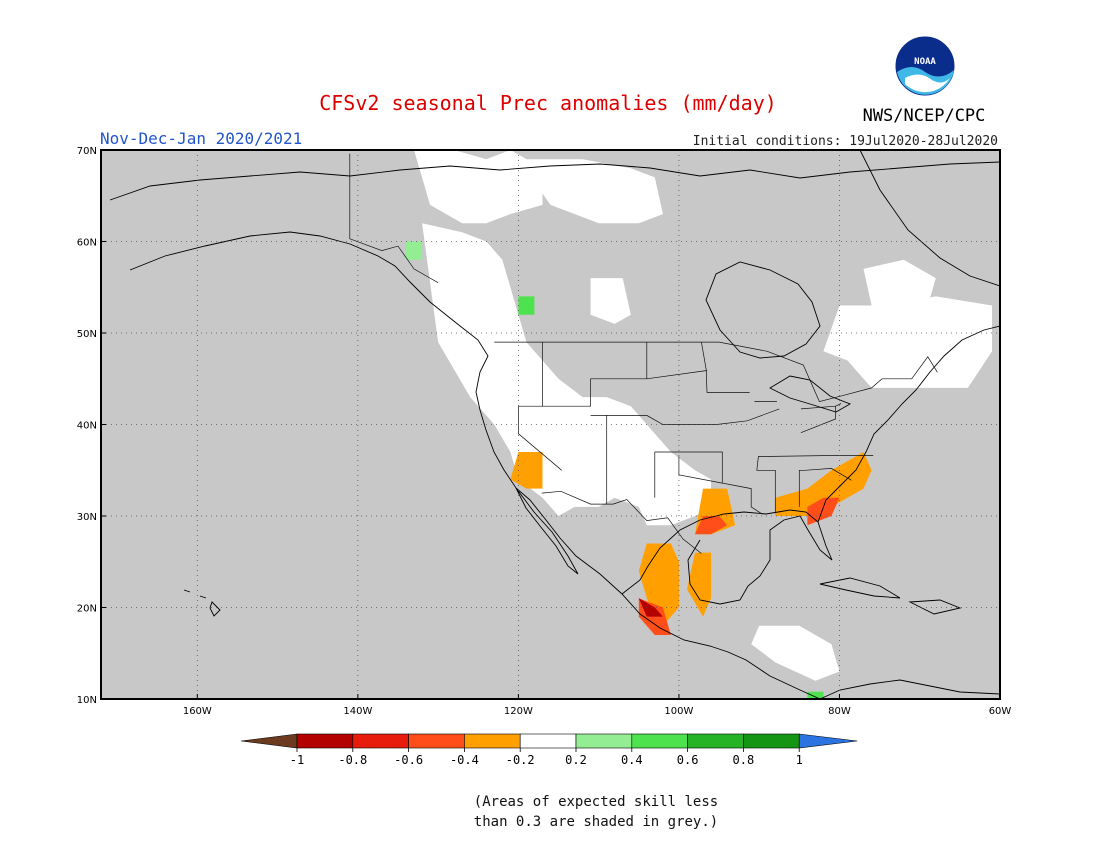 The image size is (1100, 850). I want to click on arctic-coast, so click(554, 181).